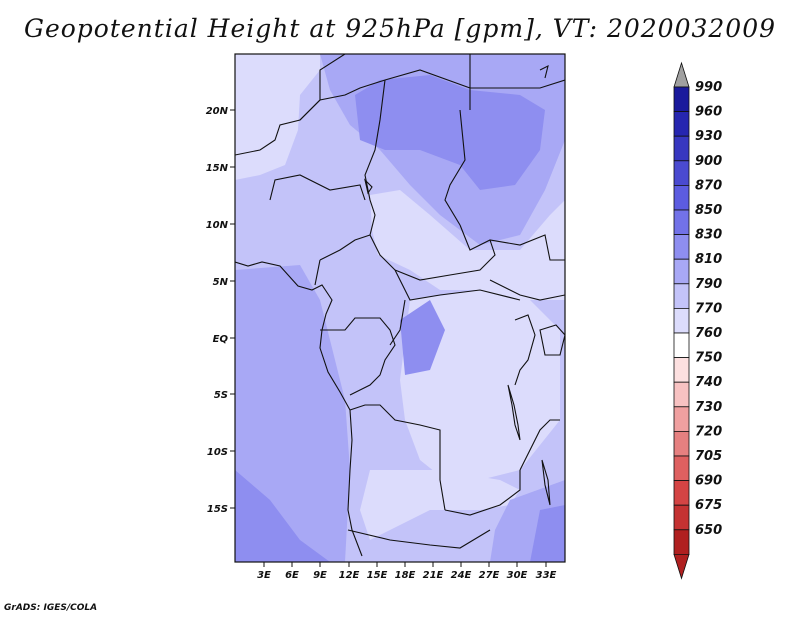 The width and height of the screenshot is (800, 618). I want to click on border-chad-sudan, so click(455, 167).